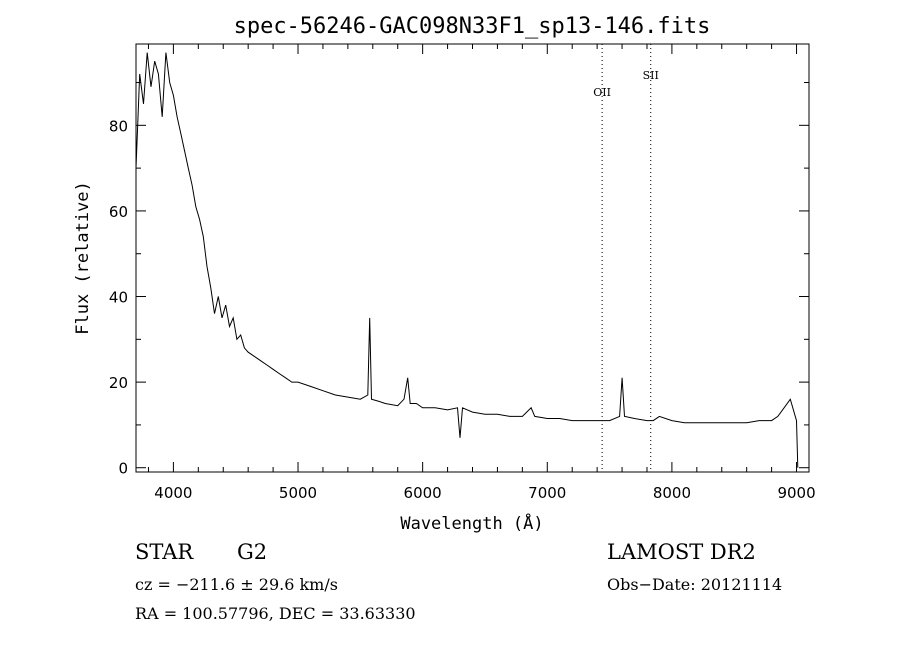 This screenshot has height=650, width=900. I want to click on line-annotations: OII SII, so click(626, 258).